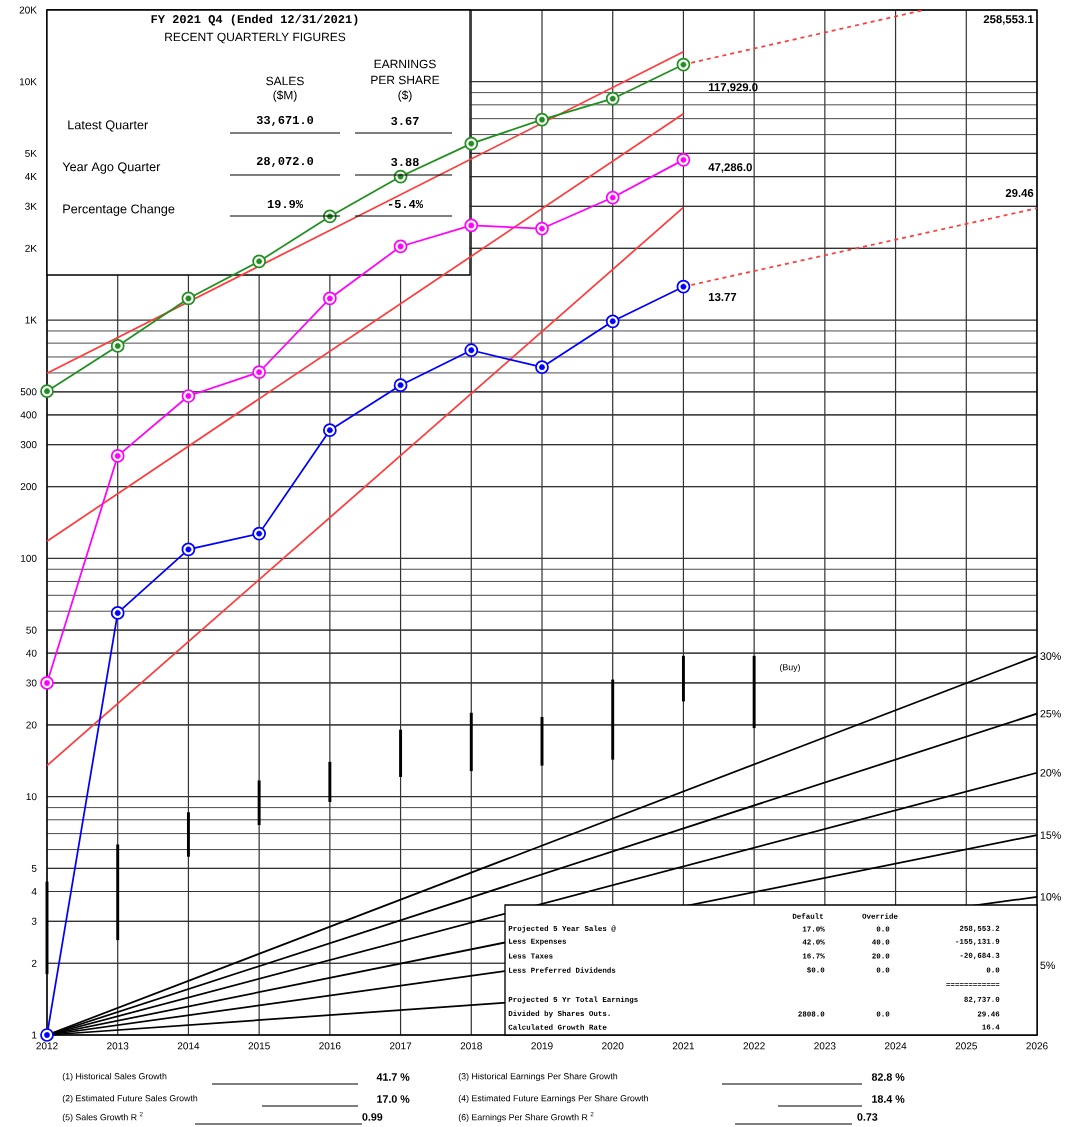 Image resolution: width=1073 pixels, height=1127 pixels. Describe the element at coordinates (31, 797) in the screenshot. I see `y-tick-label: 10` at that location.